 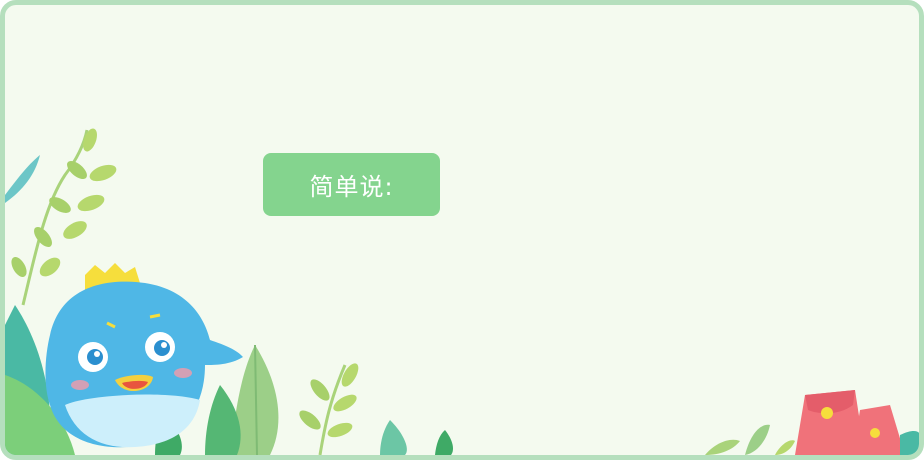 What do you see at coordinates (61, 217) in the screenshot?
I see `vine-illustration` at bounding box center [61, 217].